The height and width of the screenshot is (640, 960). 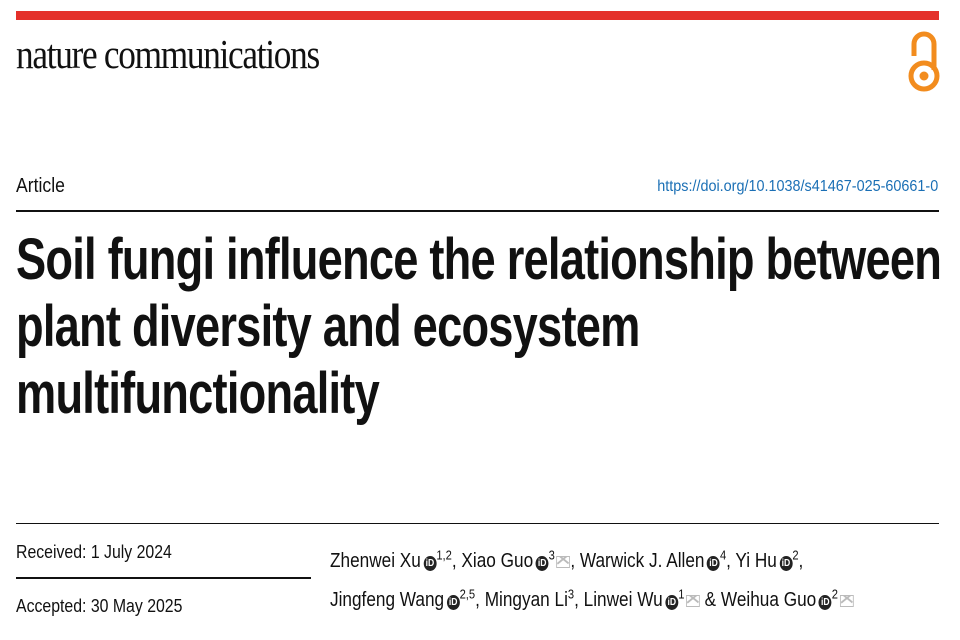 What do you see at coordinates (467, 594) in the screenshot?
I see `affiliation: 2,5` at bounding box center [467, 594].